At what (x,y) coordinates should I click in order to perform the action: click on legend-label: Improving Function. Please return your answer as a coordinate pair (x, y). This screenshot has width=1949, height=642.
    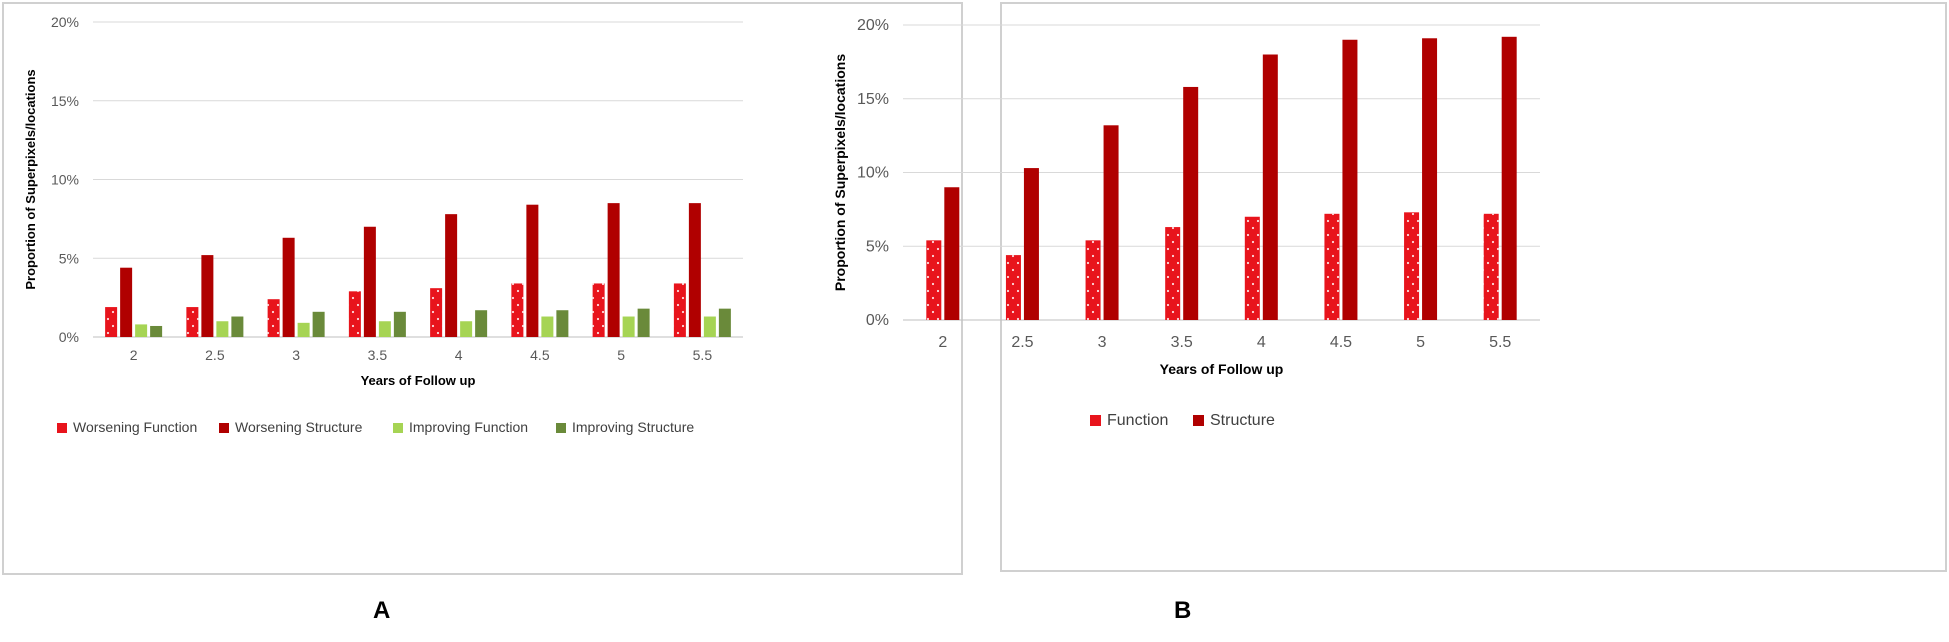
    Looking at the image, I should click on (468, 427).